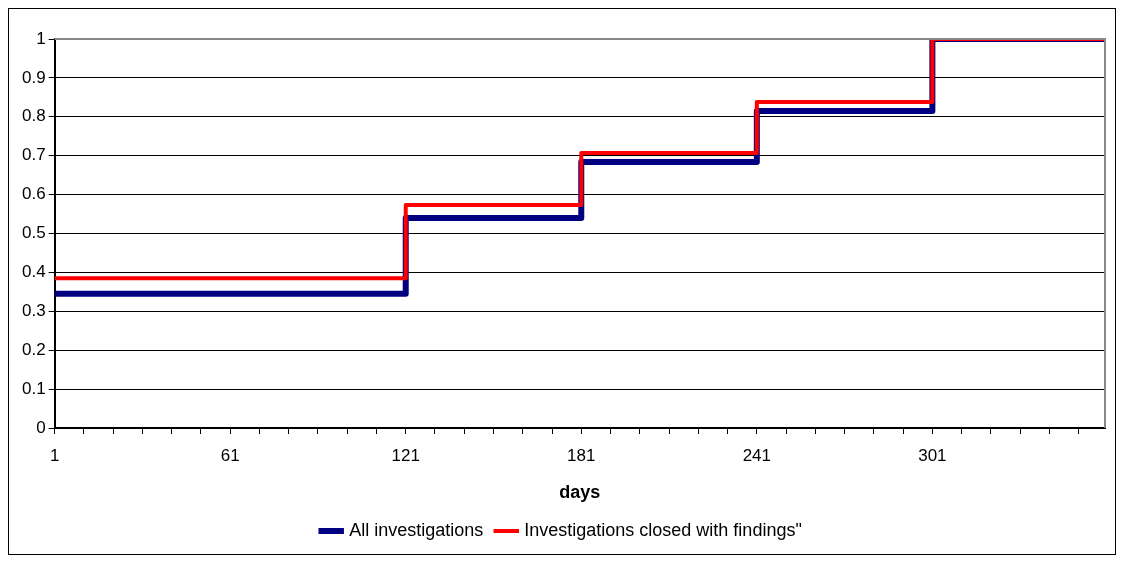  What do you see at coordinates (33, 388) in the screenshot?
I see `y-tick-label: 0.1` at bounding box center [33, 388].